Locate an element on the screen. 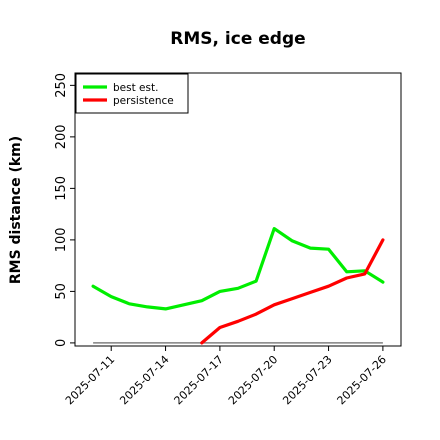 This screenshot has width=440, height=440. x-tick-label: 2025-07-26 is located at coordinates (362, 380).